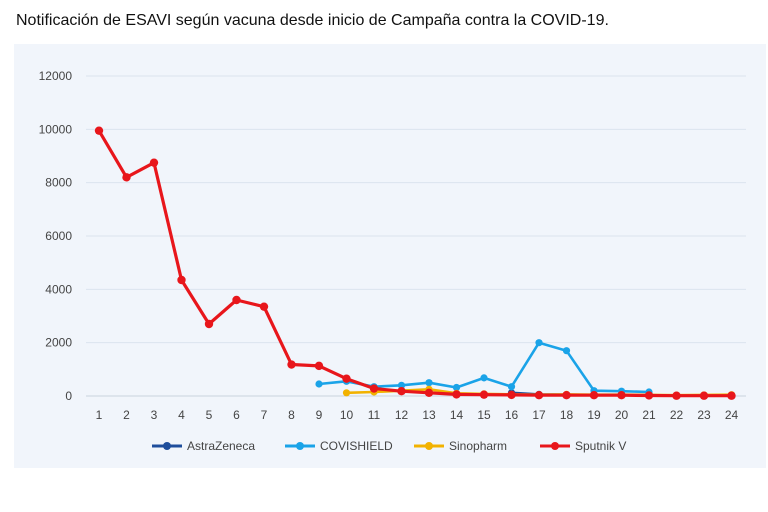  Describe the element at coordinates (484, 367) in the screenshot. I see `series-line` at that location.